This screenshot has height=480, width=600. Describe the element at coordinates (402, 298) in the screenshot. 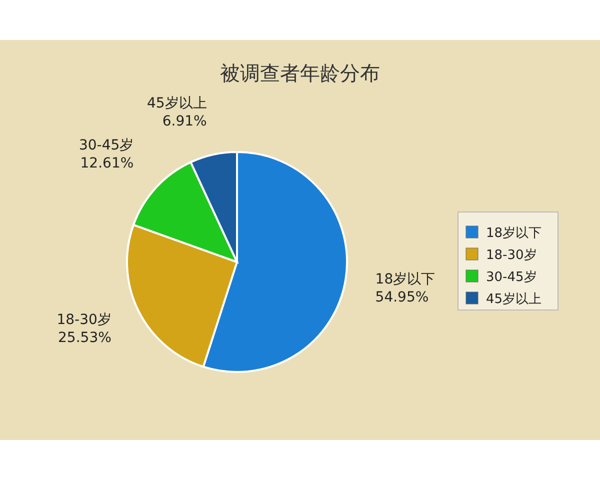

I see `data-label: 54.95%` at that location.